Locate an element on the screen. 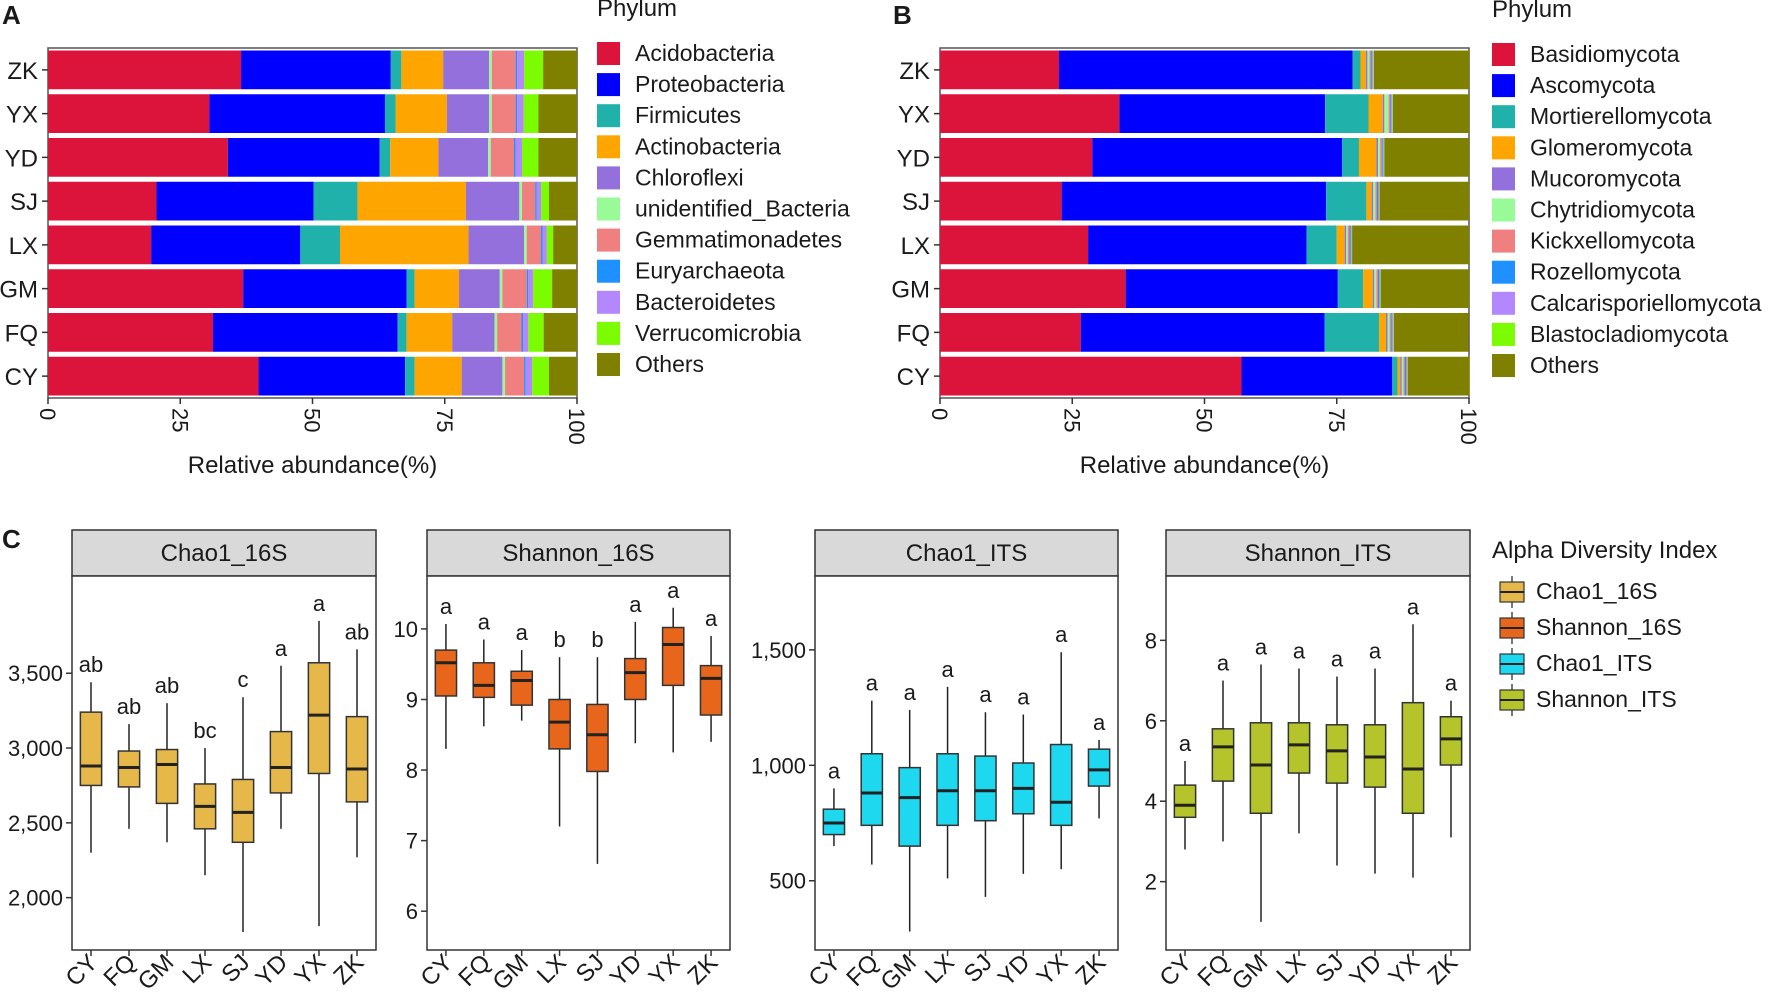  box-fq is located at coordinates (872, 790).